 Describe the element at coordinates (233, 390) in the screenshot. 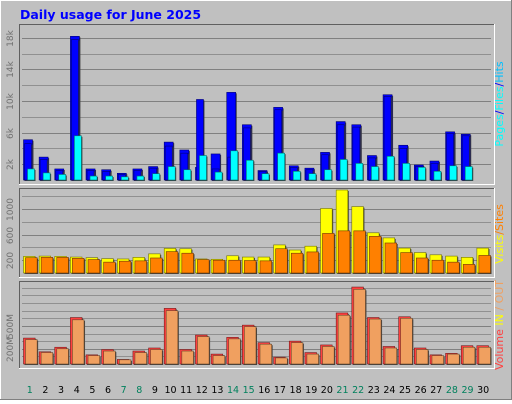

I see `x-tick-label-day-14: 14` at that location.